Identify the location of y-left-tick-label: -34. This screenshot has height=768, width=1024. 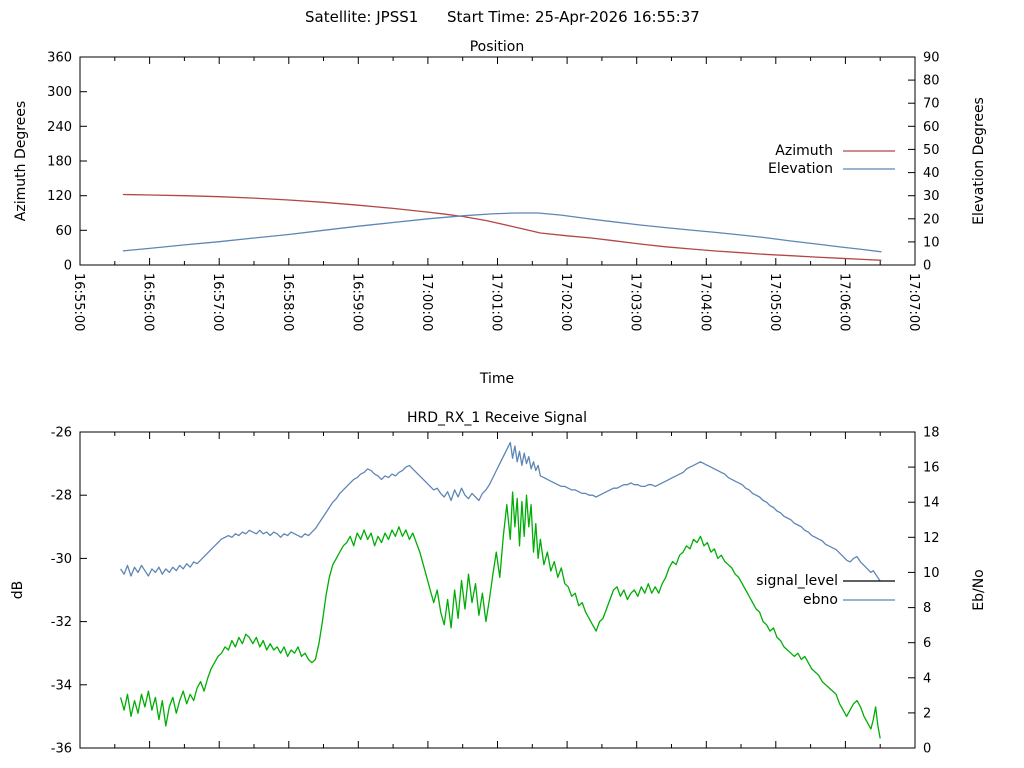
(61, 685).